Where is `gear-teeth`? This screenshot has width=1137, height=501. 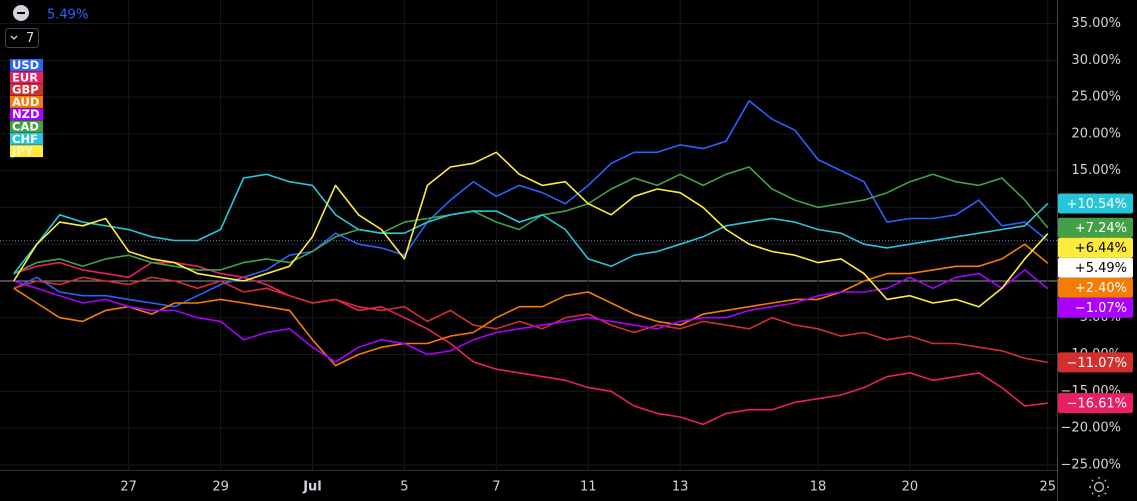 gear-teeth is located at coordinates (1099, 487).